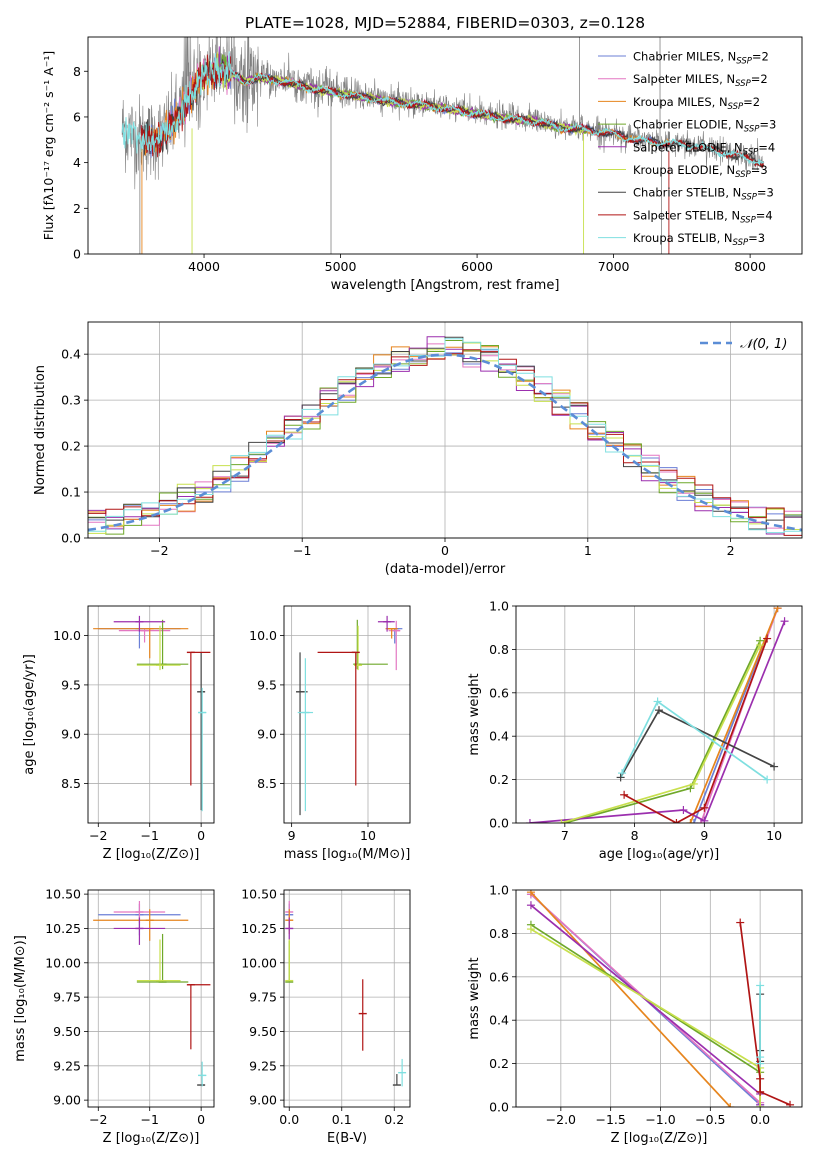 This screenshot has height=1170, width=819. What do you see at coordinates (731, 550) in the screenshot?
I see `x-tick-label: 2` at bounding box center [731, 550].